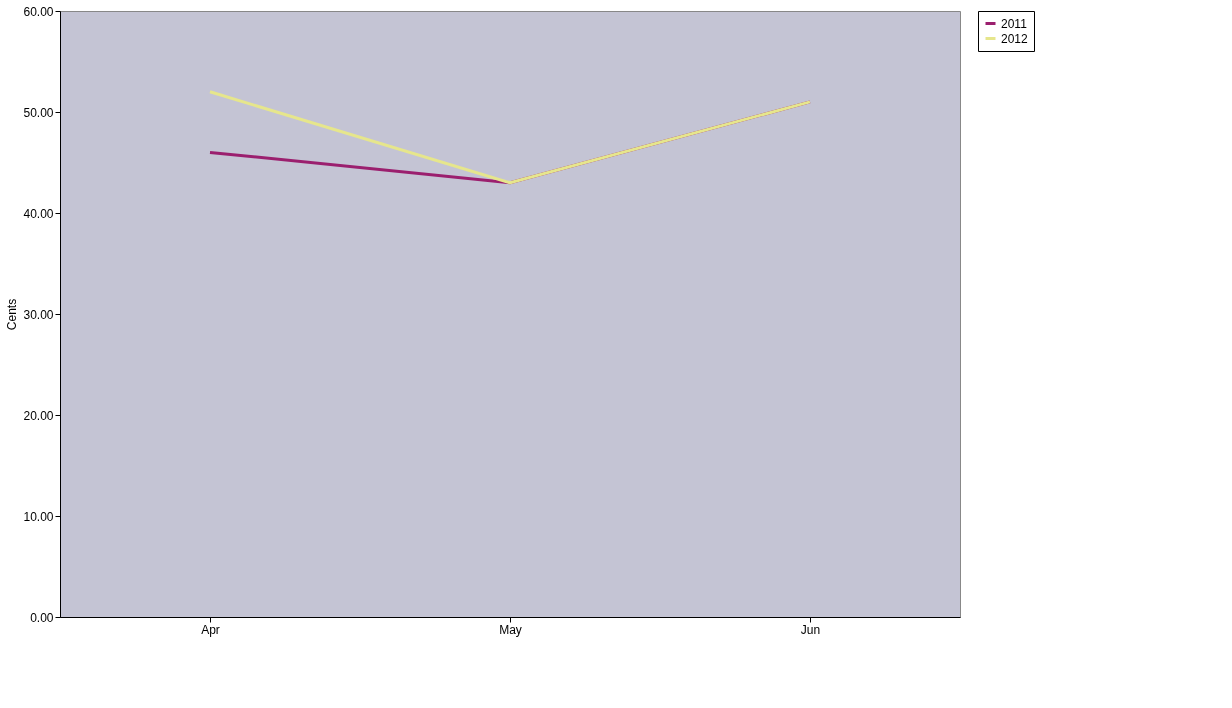  Describe the element at coordinates (210, 629) in the screenshot. I see `x-tick-label: Apr` at that location.